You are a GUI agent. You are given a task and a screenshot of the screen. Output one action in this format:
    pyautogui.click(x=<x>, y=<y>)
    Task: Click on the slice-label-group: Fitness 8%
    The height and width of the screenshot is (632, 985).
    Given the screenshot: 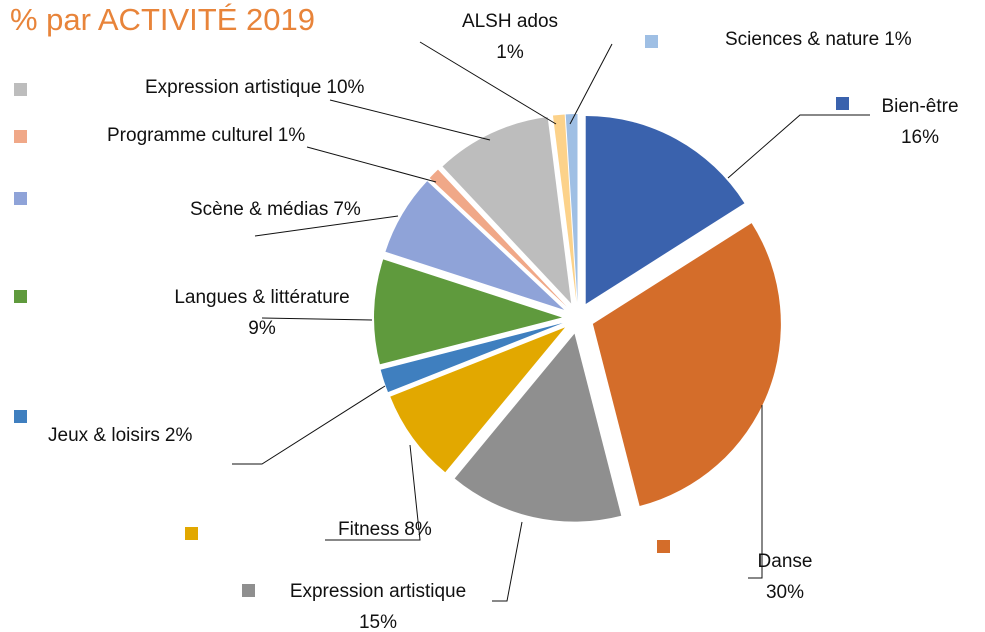 What is the action you would take?
    pyautogui.click(x=385, y=529)
    